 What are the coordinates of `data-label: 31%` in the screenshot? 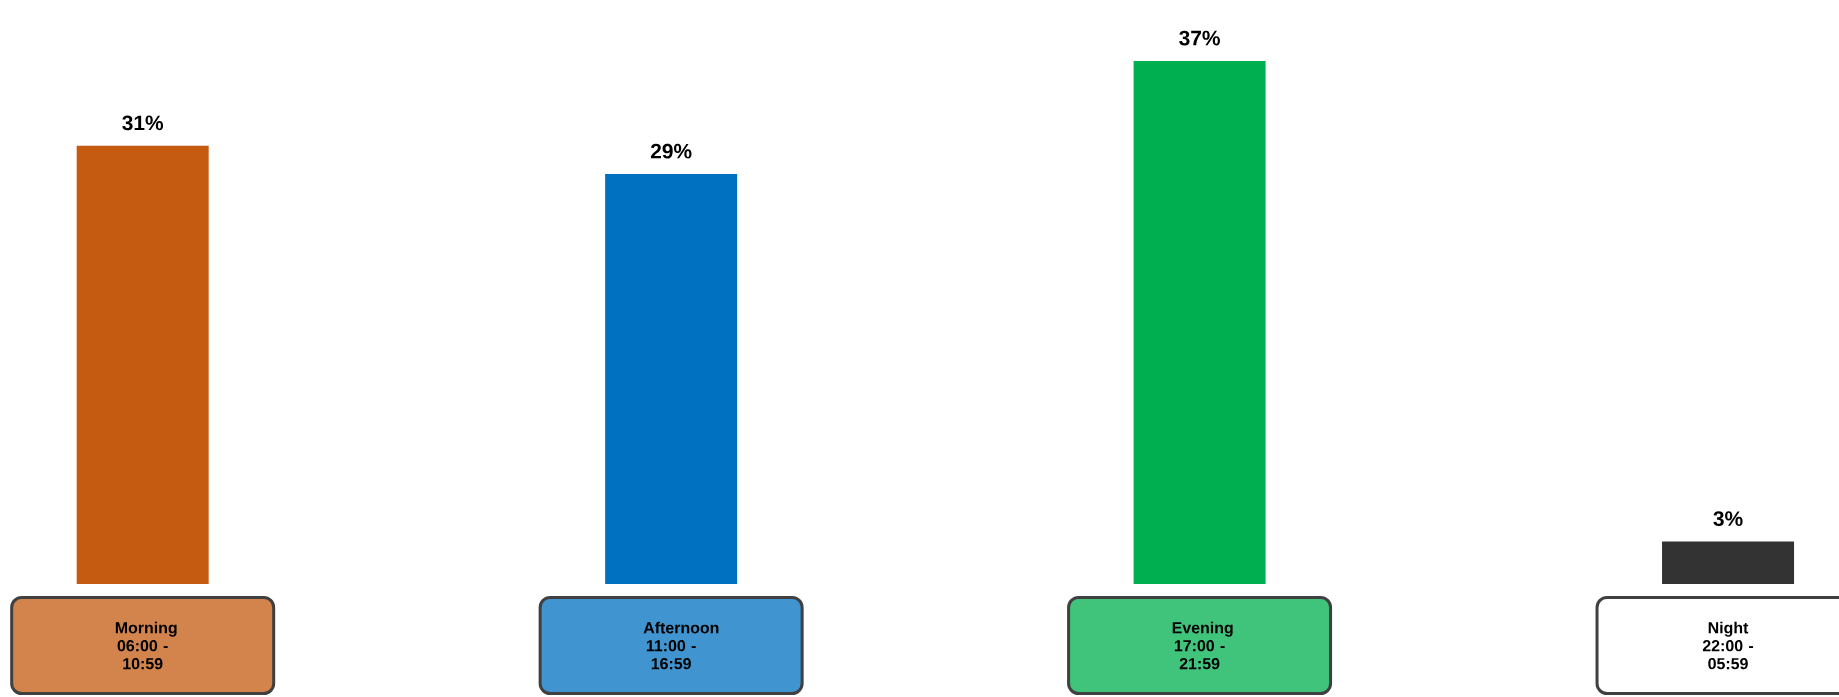 It's located at (143, 123).